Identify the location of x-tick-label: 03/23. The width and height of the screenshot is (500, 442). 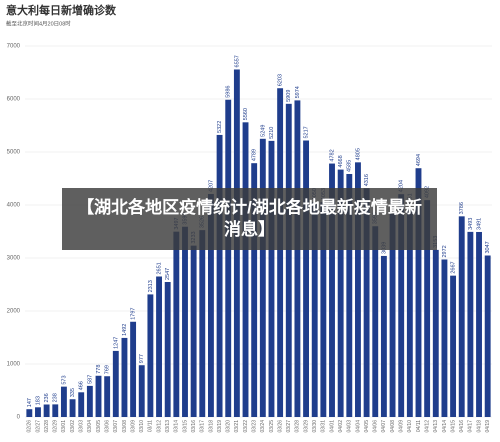
(255, 426).